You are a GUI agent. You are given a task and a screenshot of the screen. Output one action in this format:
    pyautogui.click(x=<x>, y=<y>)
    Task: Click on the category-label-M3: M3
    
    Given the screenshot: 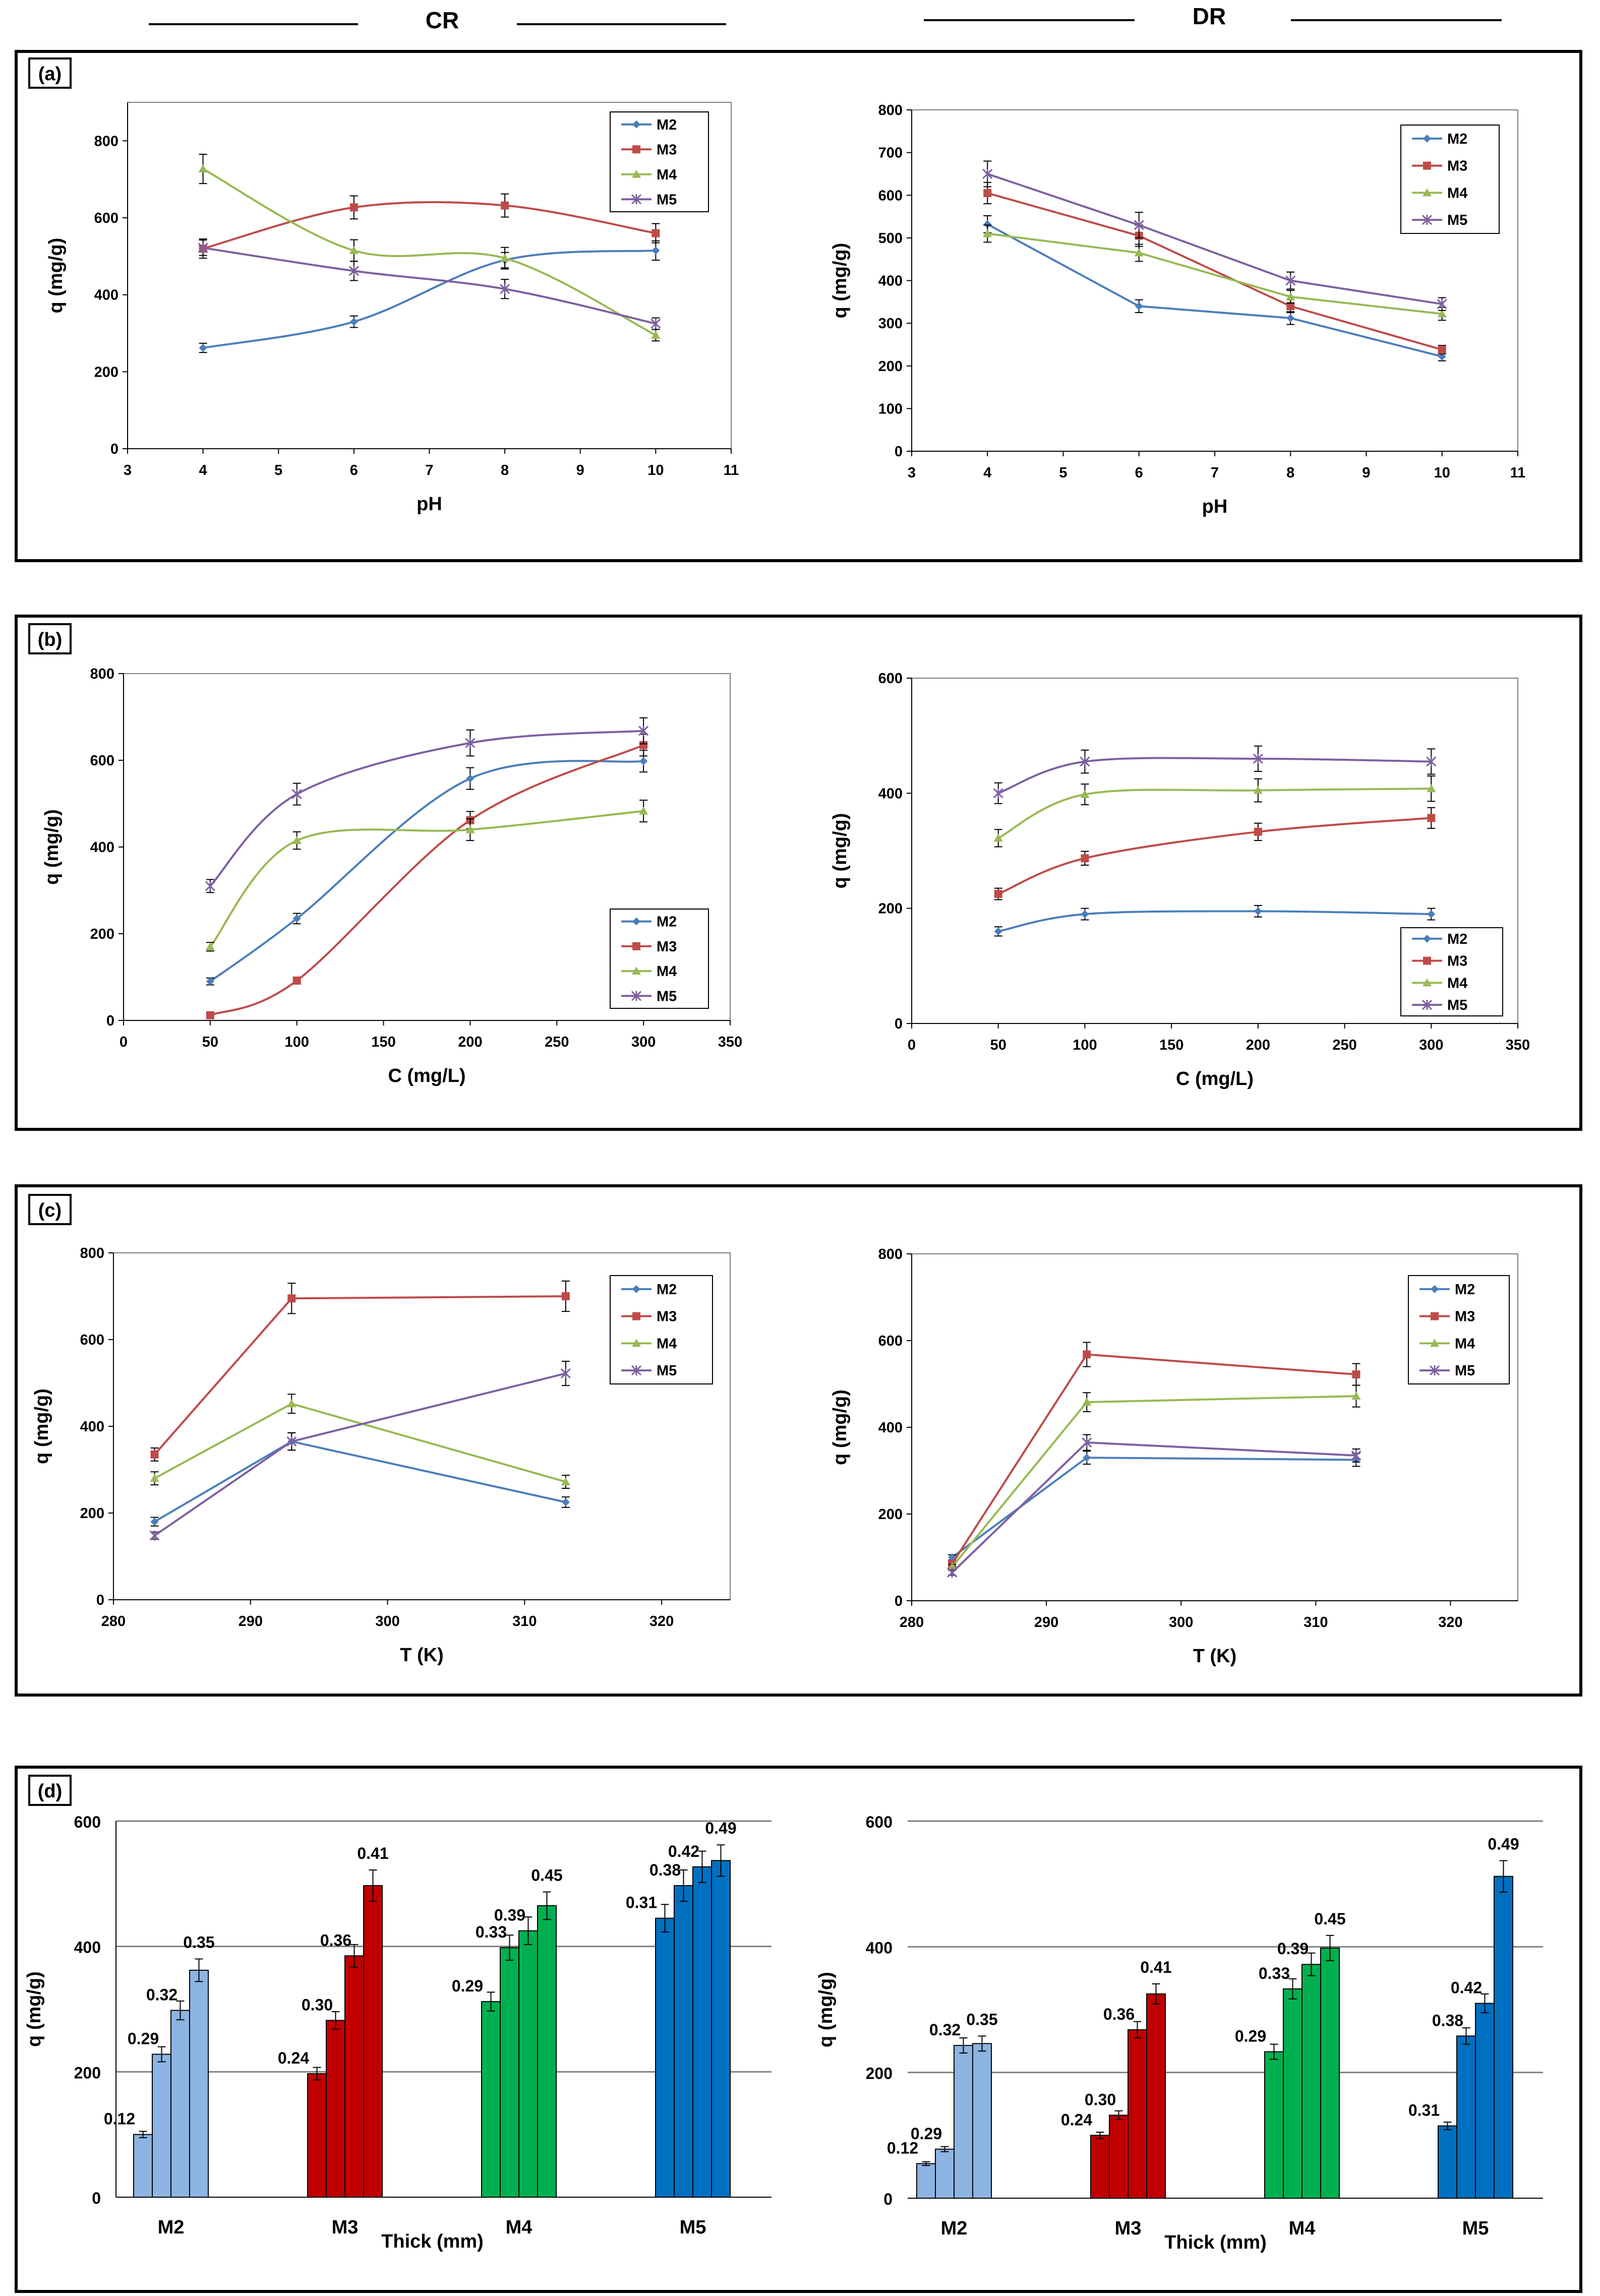 What is the action you would take?
    pyautogui.click(x=345, y=2227)
    